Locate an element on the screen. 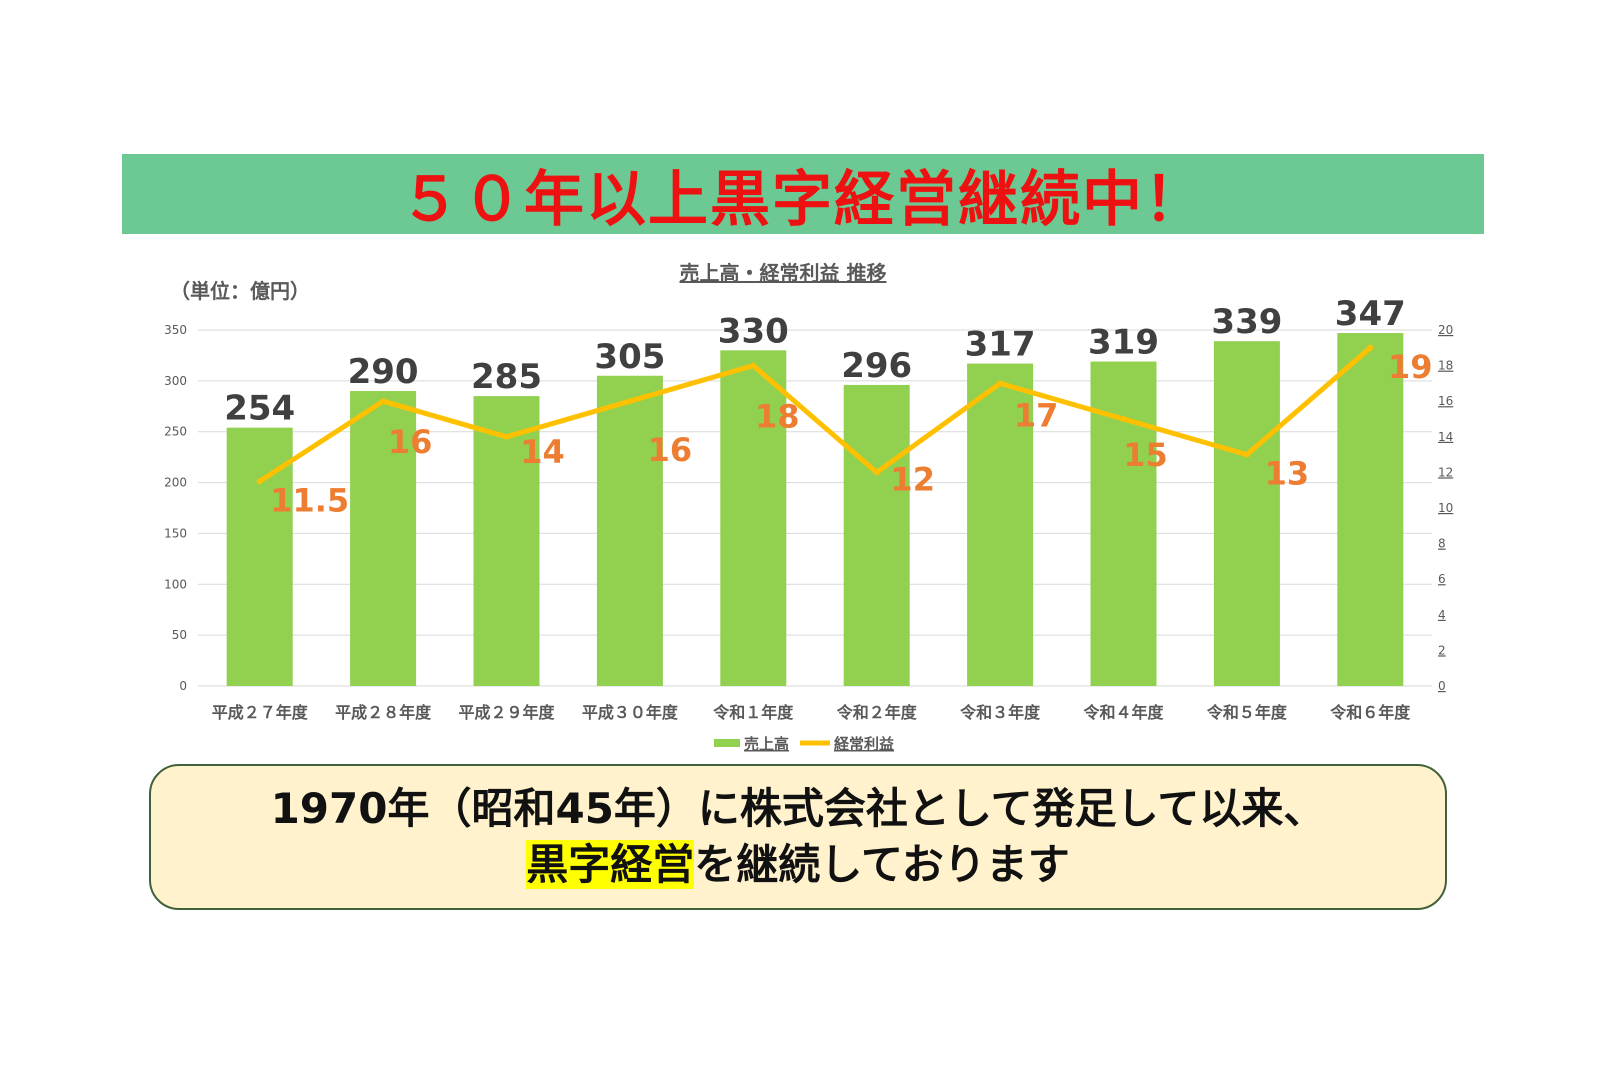 The width and height of the screenshot is (1600, 1068). profit-value-label: 14 is located at coordinates (542, 452).